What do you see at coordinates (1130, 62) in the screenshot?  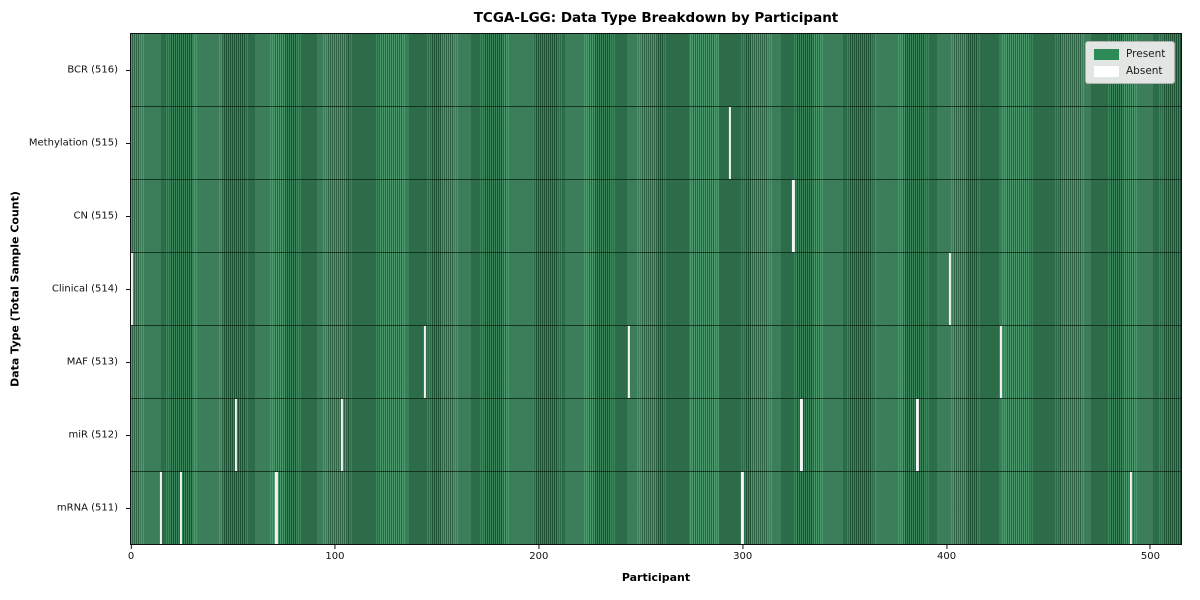 I see `legend: Present Absent` at bounding box center [1130, 62].